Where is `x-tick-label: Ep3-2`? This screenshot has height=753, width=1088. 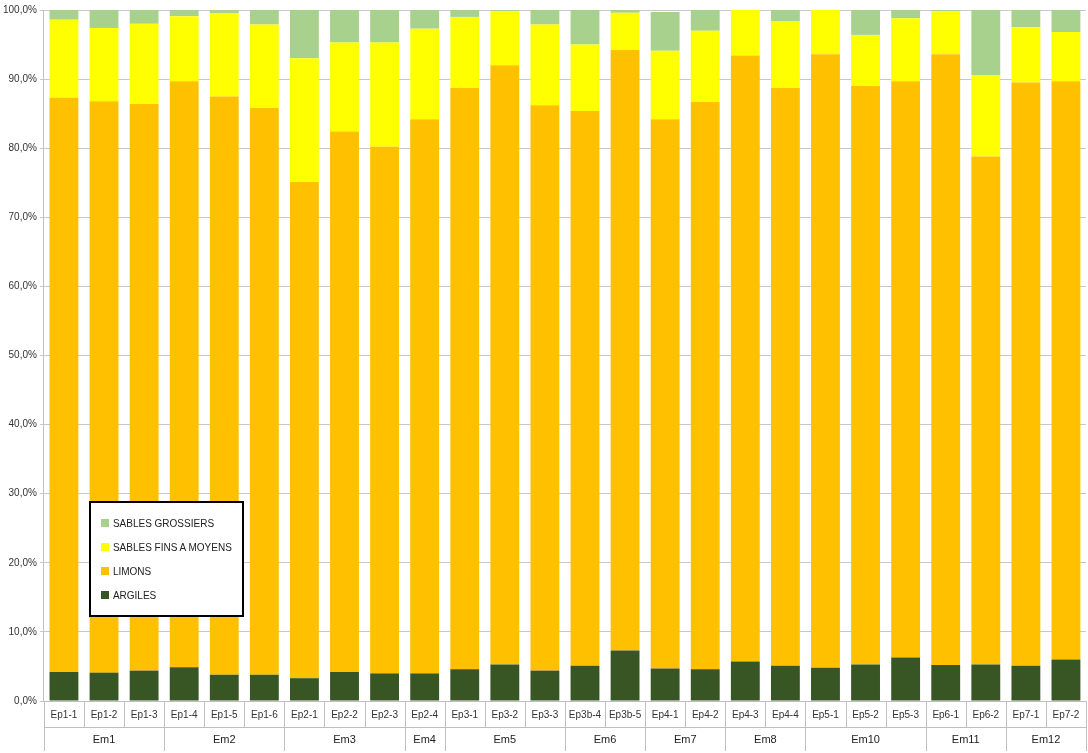
x-tick-label: Ep3-2 is located at coordinates (505, 714).